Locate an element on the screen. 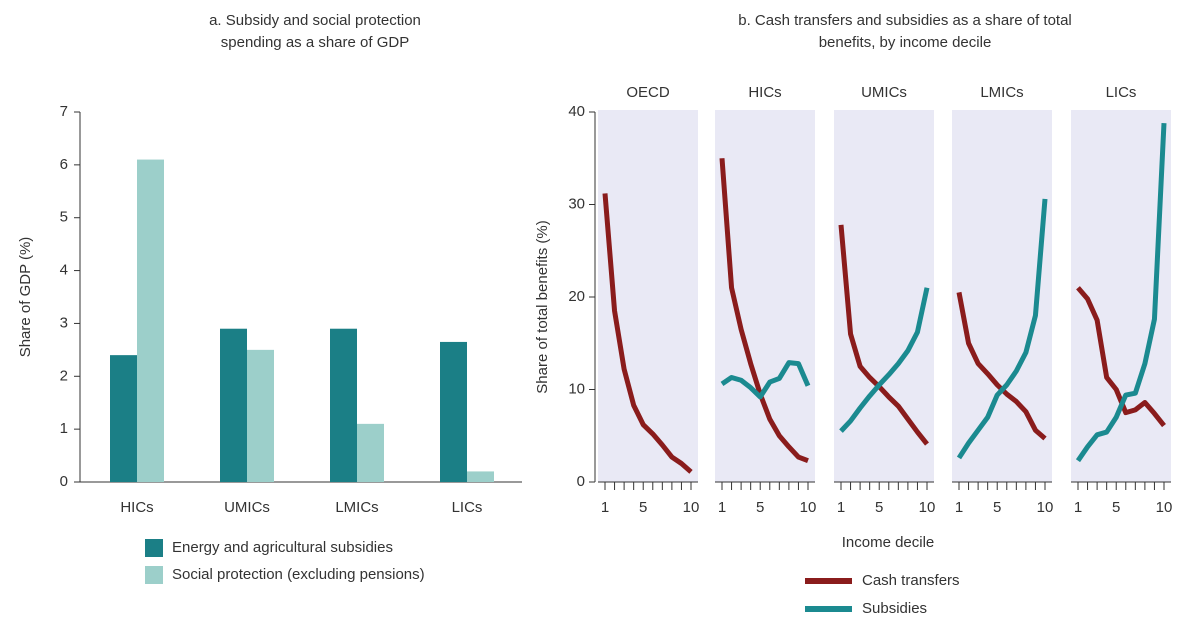  y-tick-label: 4 is located at coordinates (64, 270).